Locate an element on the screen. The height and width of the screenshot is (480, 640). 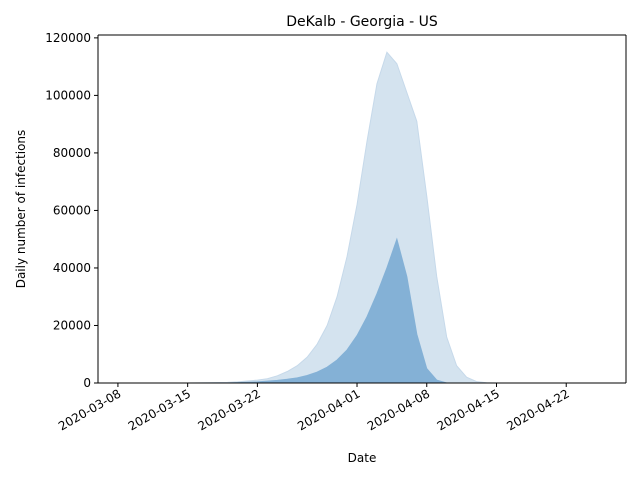
y-tick-label: 0 is located at coordinates (87, 383).